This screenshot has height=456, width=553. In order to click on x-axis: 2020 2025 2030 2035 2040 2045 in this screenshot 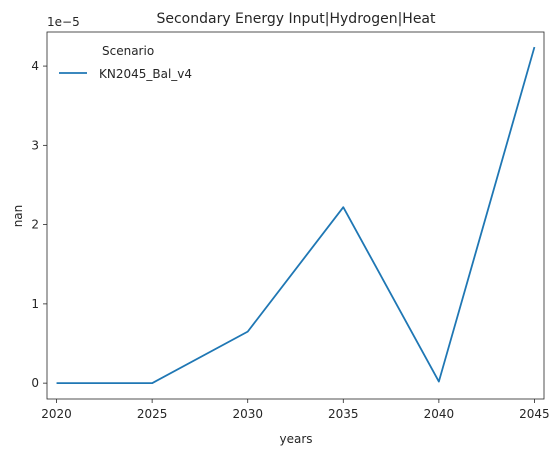, I will do `click(295, 410)`.